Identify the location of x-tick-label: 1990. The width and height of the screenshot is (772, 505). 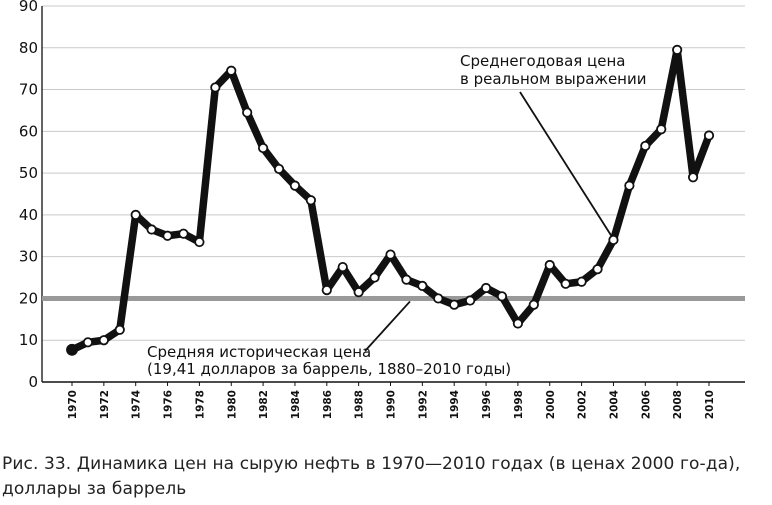
(392, 404).